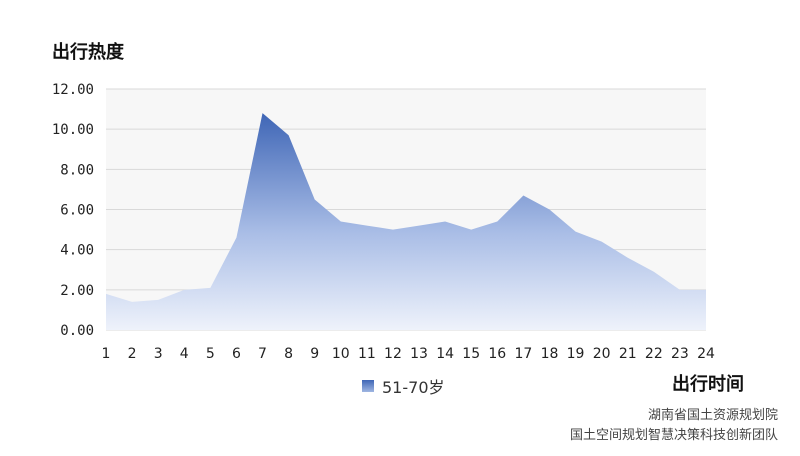 This screenshot has width=800, height=456. I want to click on x-tick-label: 4, so click(184, 354).